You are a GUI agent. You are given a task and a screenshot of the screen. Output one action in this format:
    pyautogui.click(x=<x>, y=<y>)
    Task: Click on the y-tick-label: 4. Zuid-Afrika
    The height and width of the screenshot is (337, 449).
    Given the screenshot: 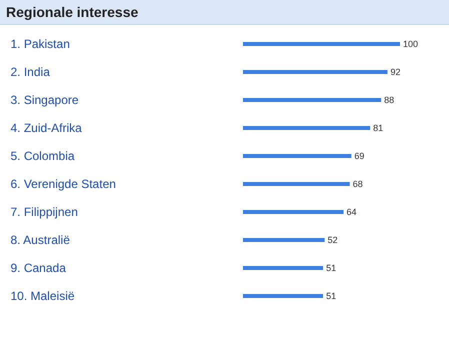 What is the action you would take?
    pyautogui.click(x=46, y=128)
    